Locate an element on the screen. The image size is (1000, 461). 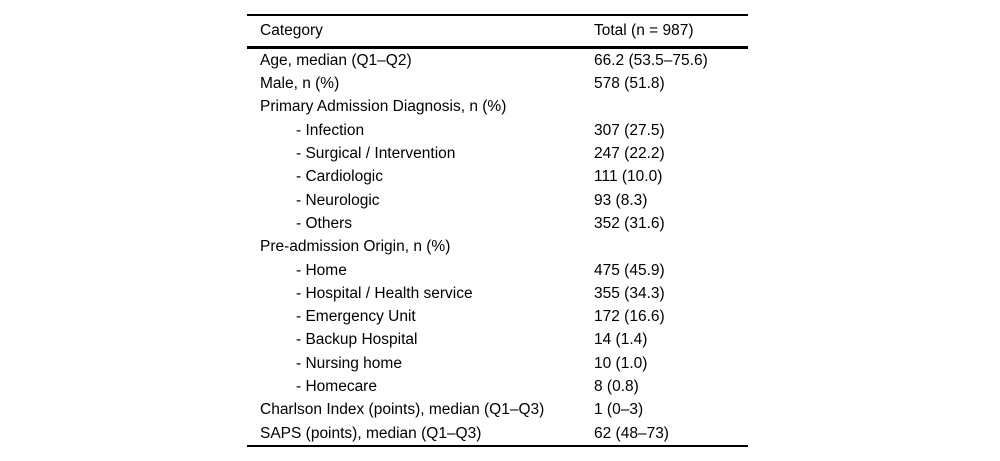
column-header-category: Category is located at coordinates (291, 31).